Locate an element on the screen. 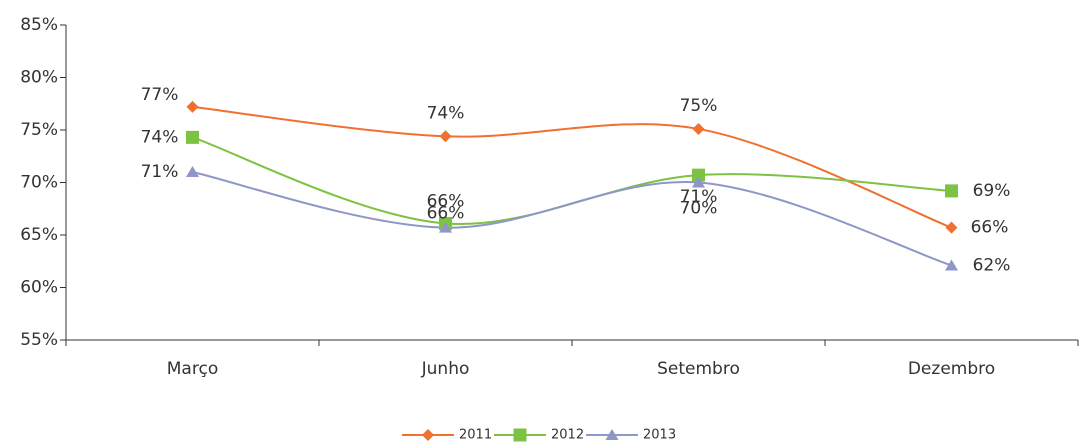 This screenshot has height=445, width=1080. legend-text: 2013 is located at coordinates (659, 435).